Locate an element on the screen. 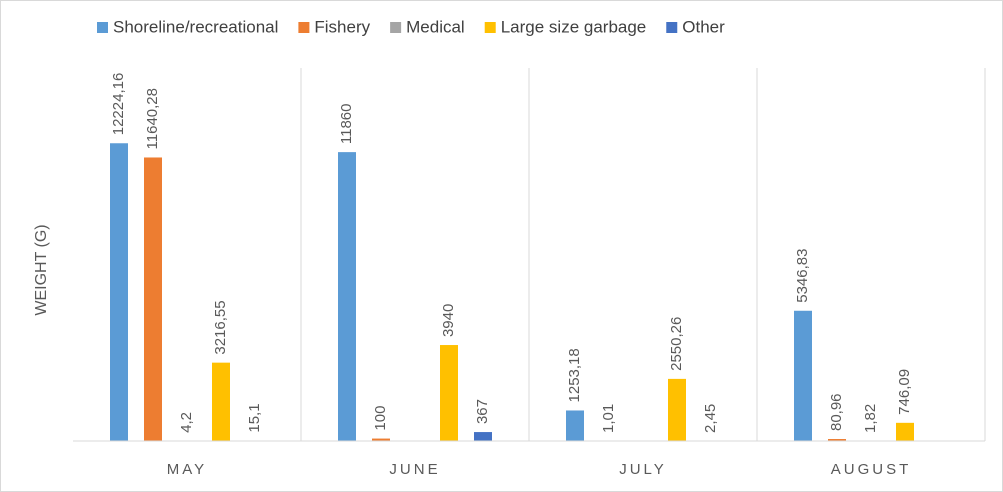 This screenshot has height=492, width=1003. x-tick-label: JULY is located at coordinates (643, 469).